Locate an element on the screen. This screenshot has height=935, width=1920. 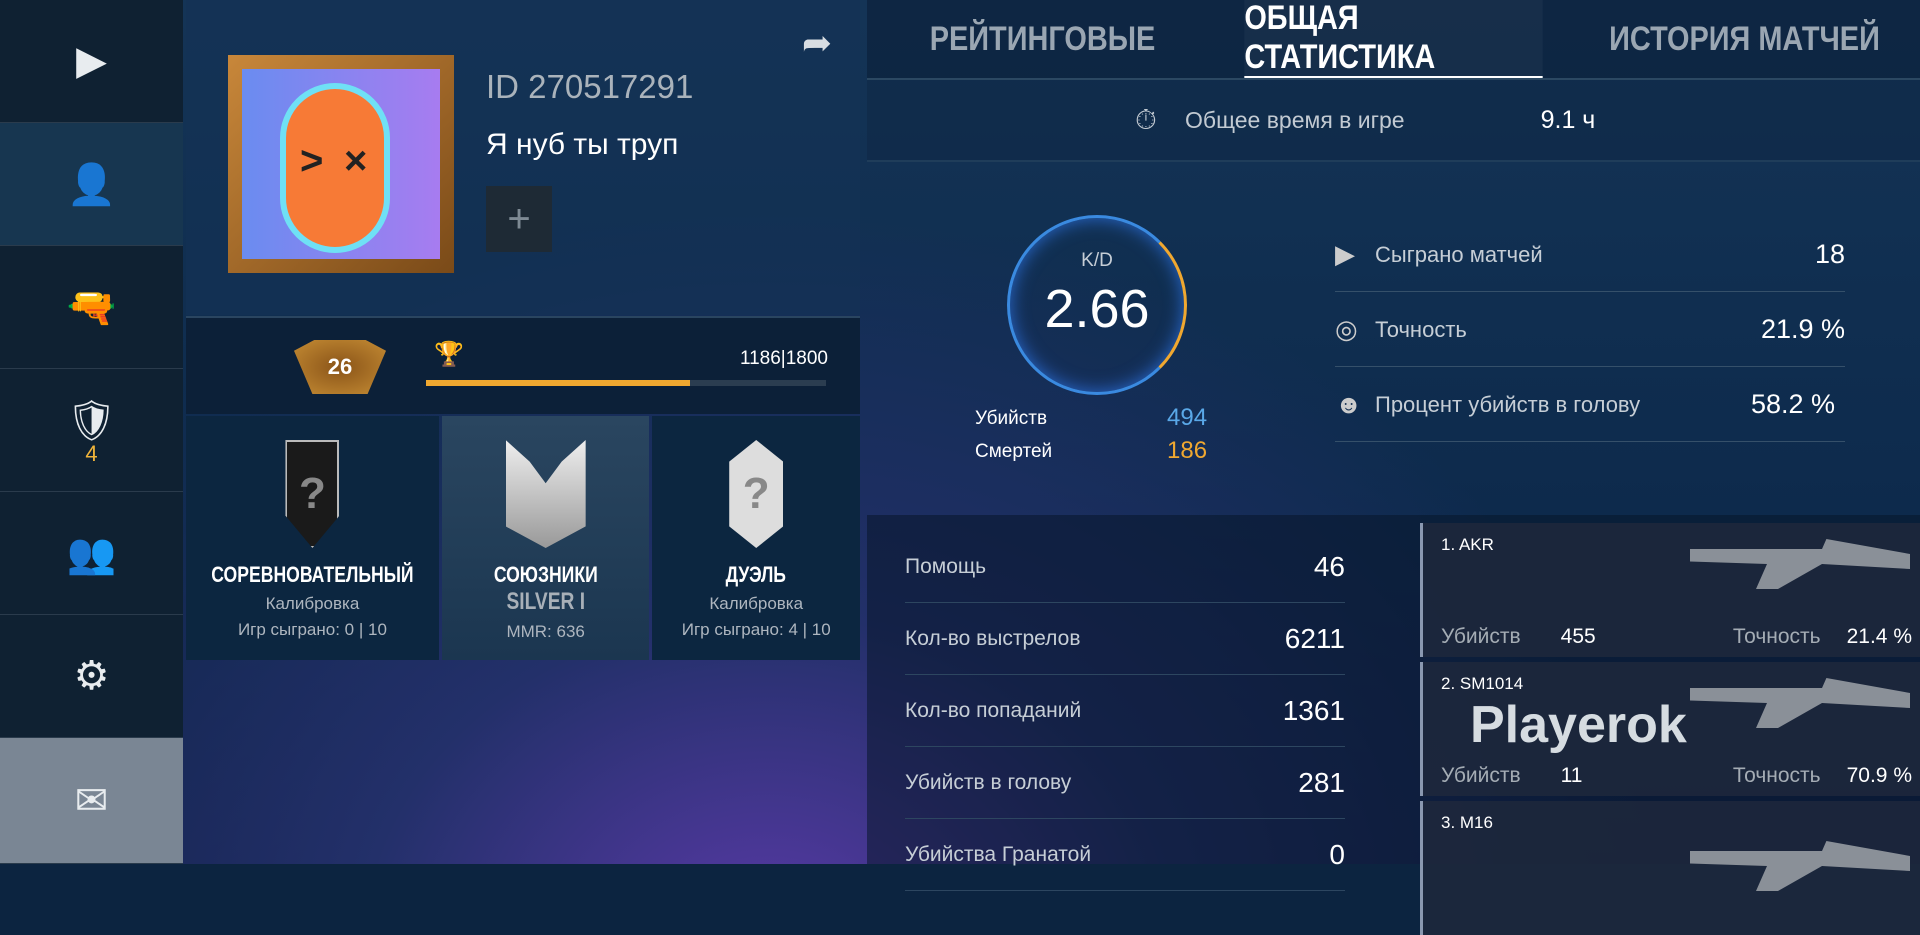
sidebar-item-mail: ✉ is located at coordinates (91, 801).